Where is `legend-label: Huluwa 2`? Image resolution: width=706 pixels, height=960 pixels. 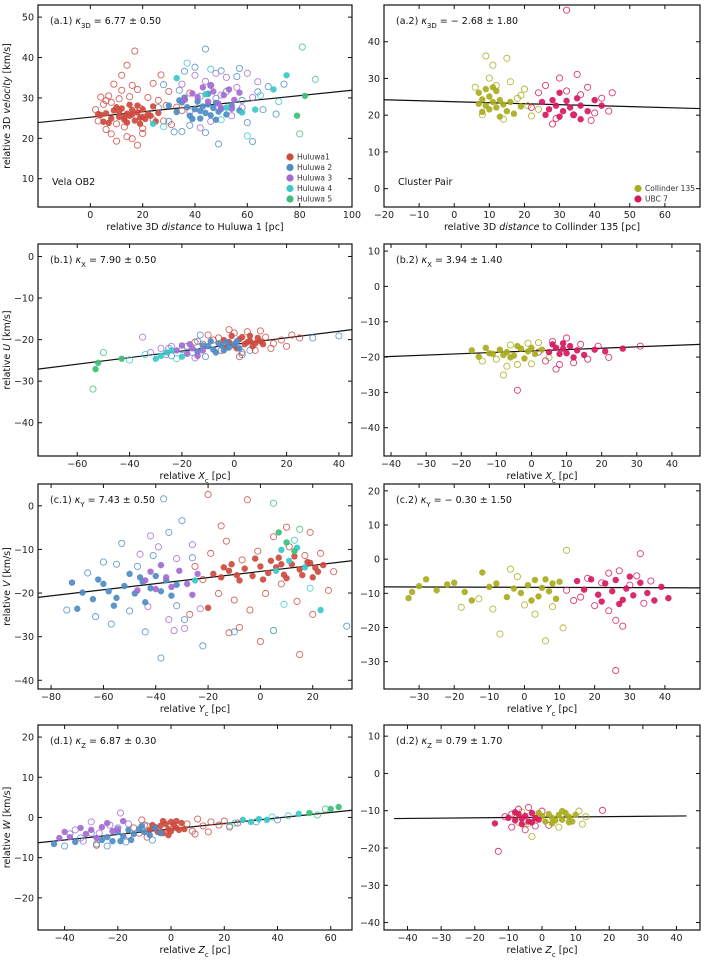 legend-label: Huluwa 2 is located at coordinates (314, 167).